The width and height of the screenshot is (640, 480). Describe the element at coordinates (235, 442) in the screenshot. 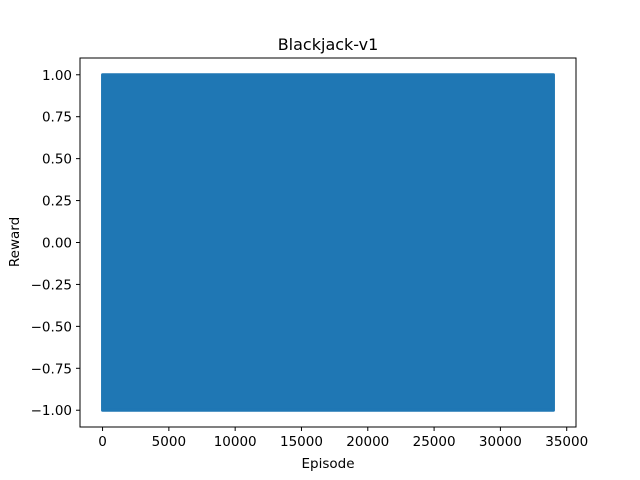

I see `x-tick-label: 10000` at that location.